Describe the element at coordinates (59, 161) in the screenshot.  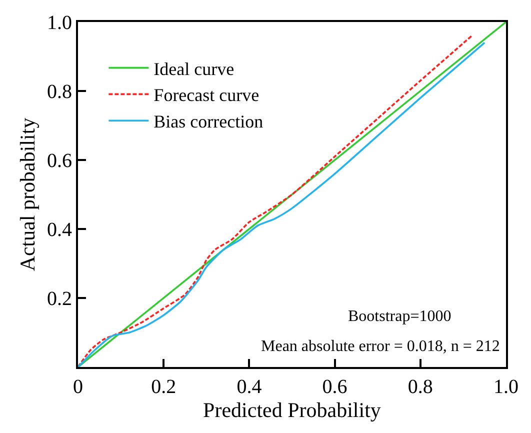
I see `y-tick-label: 0.6` at that location.